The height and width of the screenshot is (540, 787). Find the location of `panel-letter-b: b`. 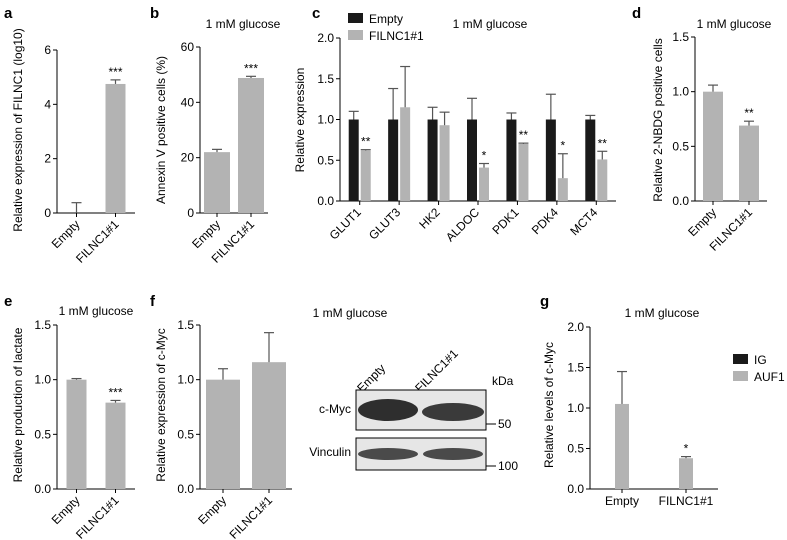

panel-letter-b: b is located at coordinates (154, 13).